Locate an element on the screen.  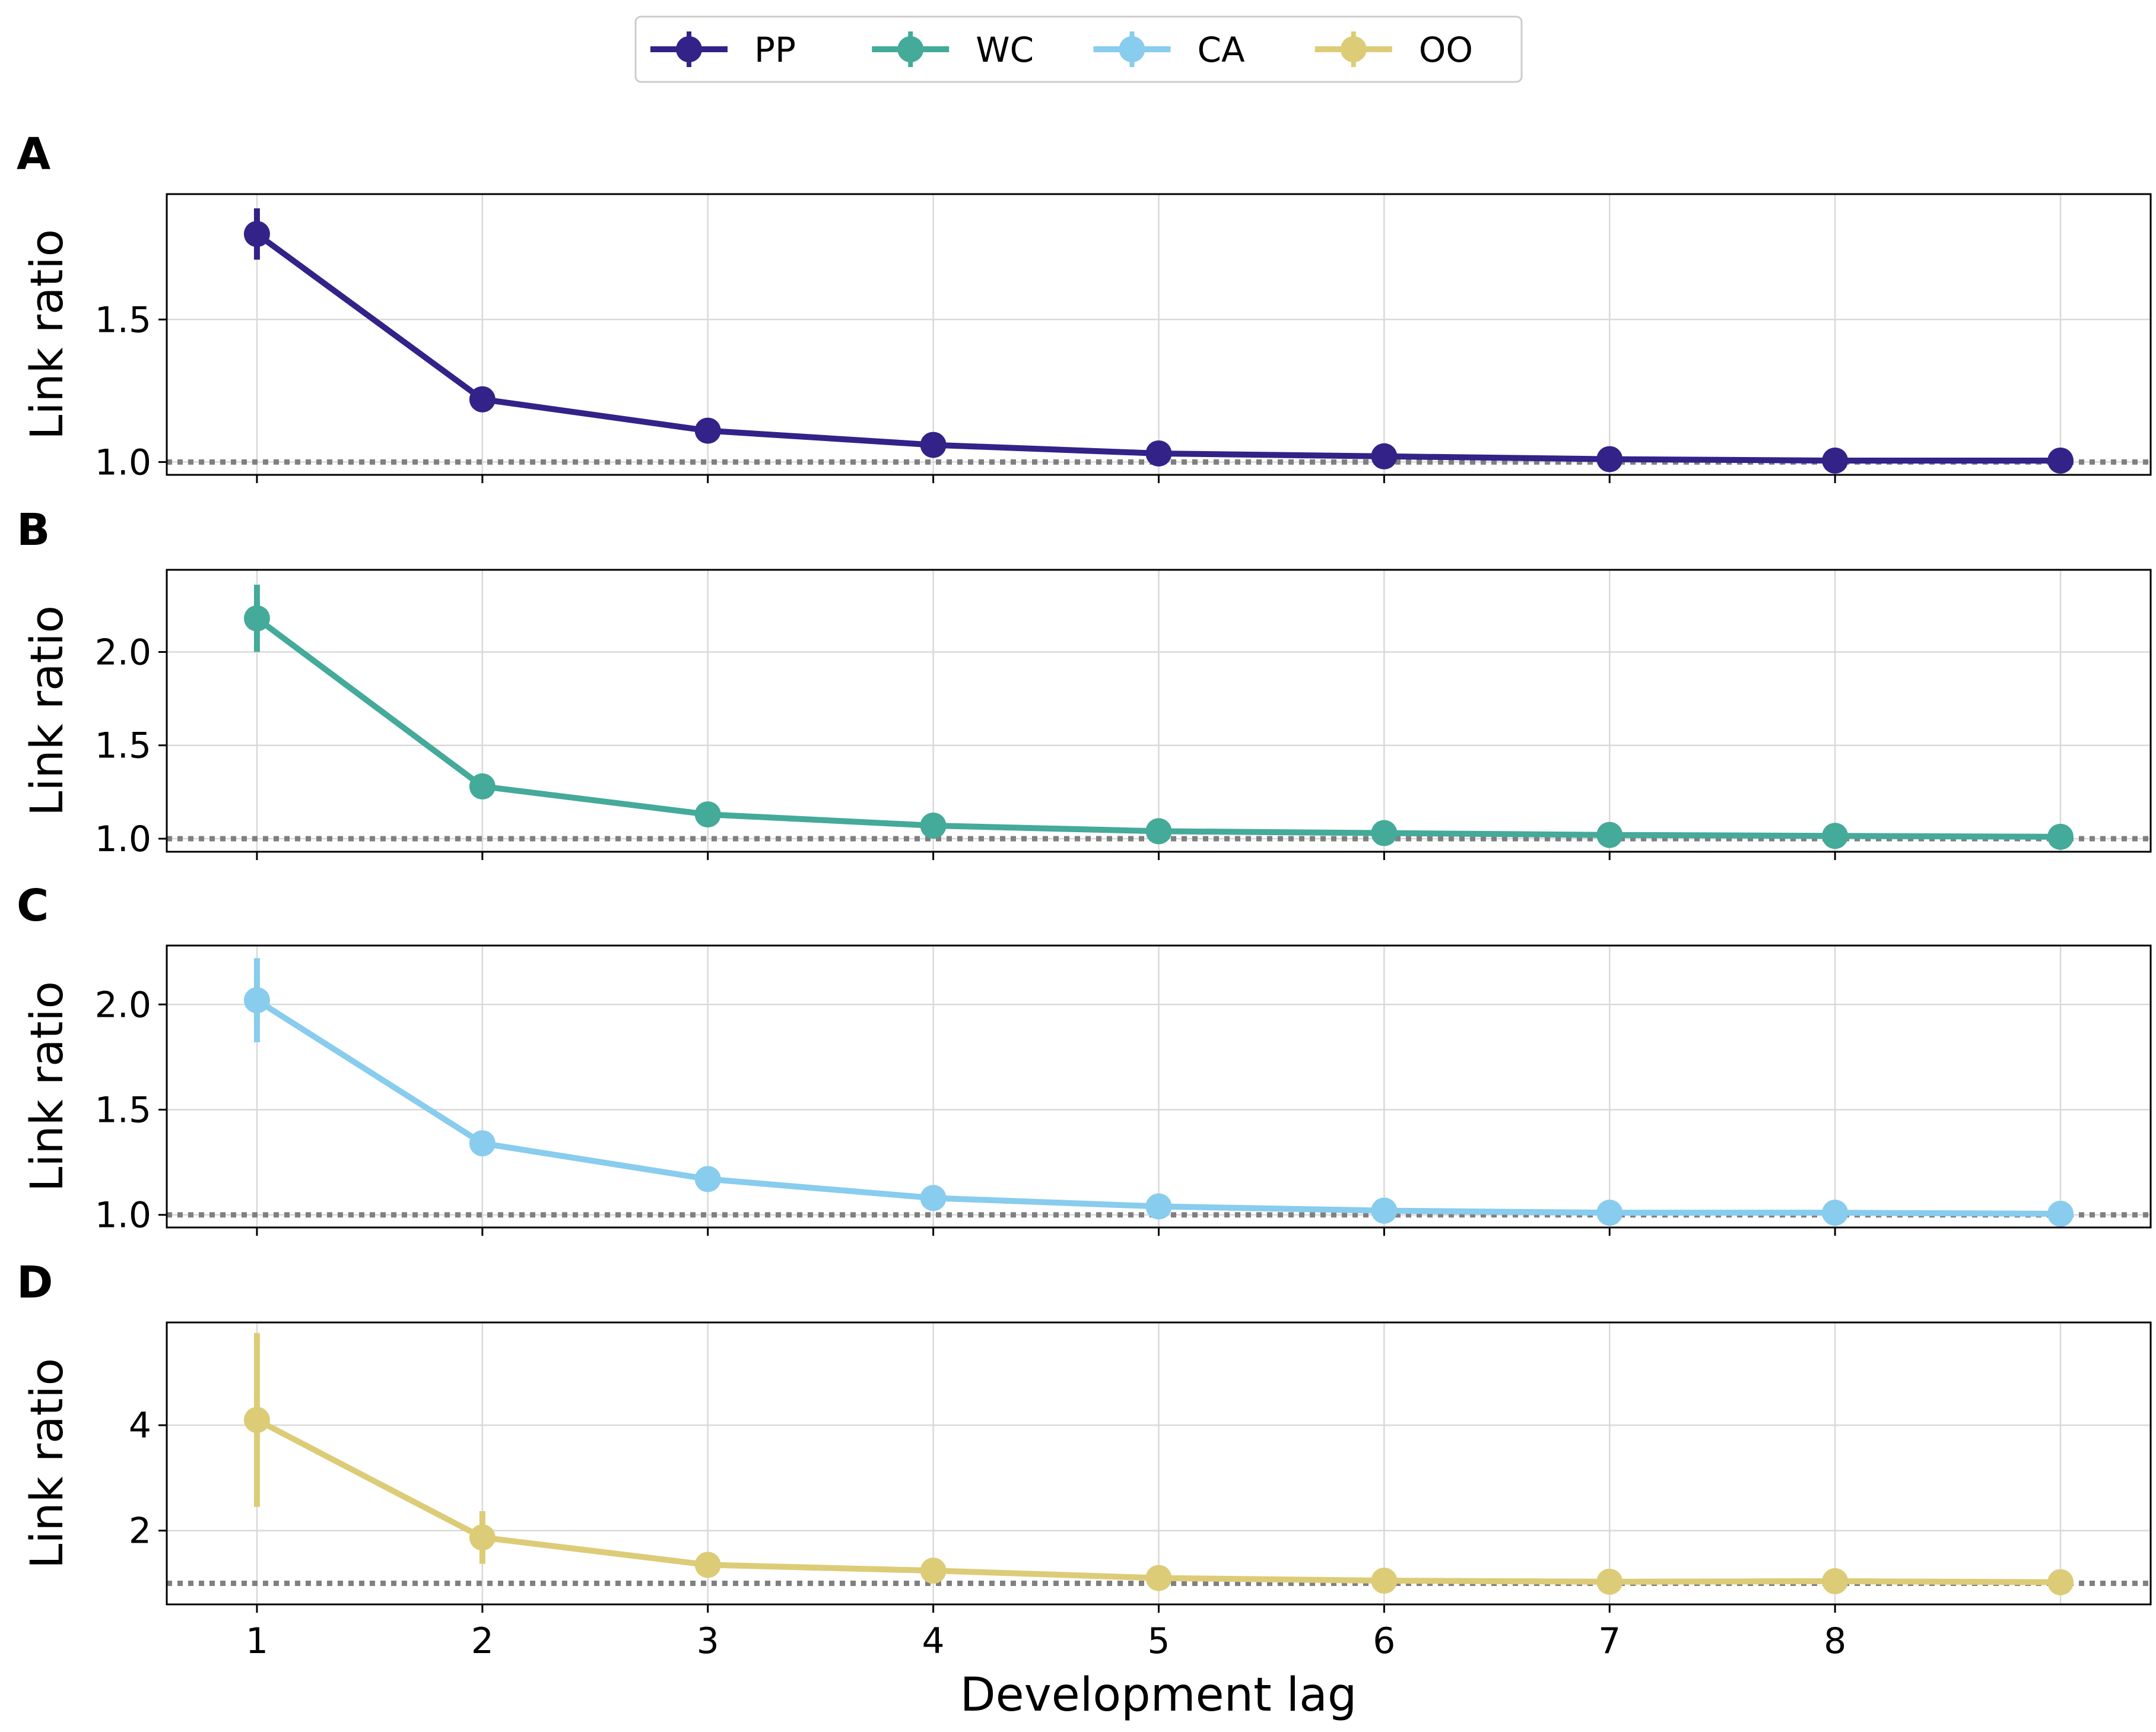
panel-label: B is located at coordinates (33, 530).